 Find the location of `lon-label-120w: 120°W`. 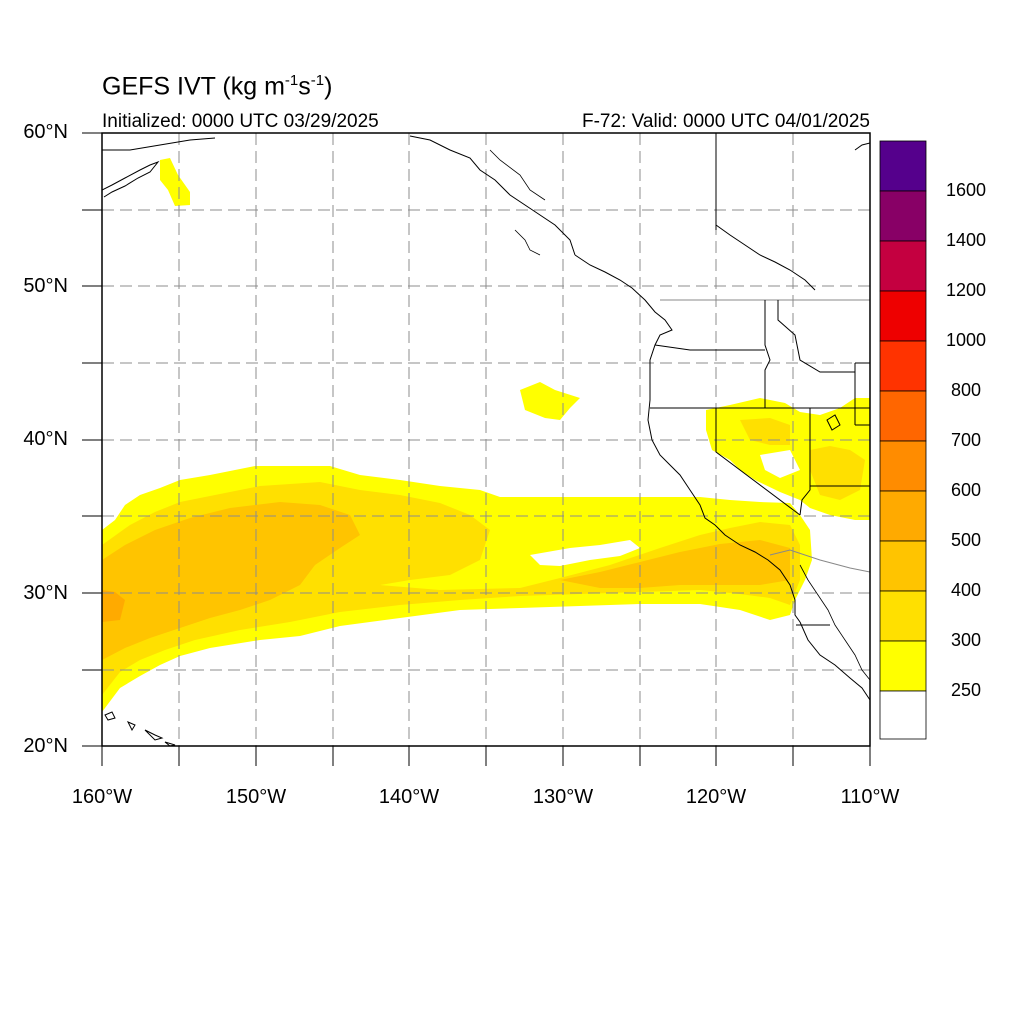

lon-label-120w: 120°W is located at coordinates (716, 797).